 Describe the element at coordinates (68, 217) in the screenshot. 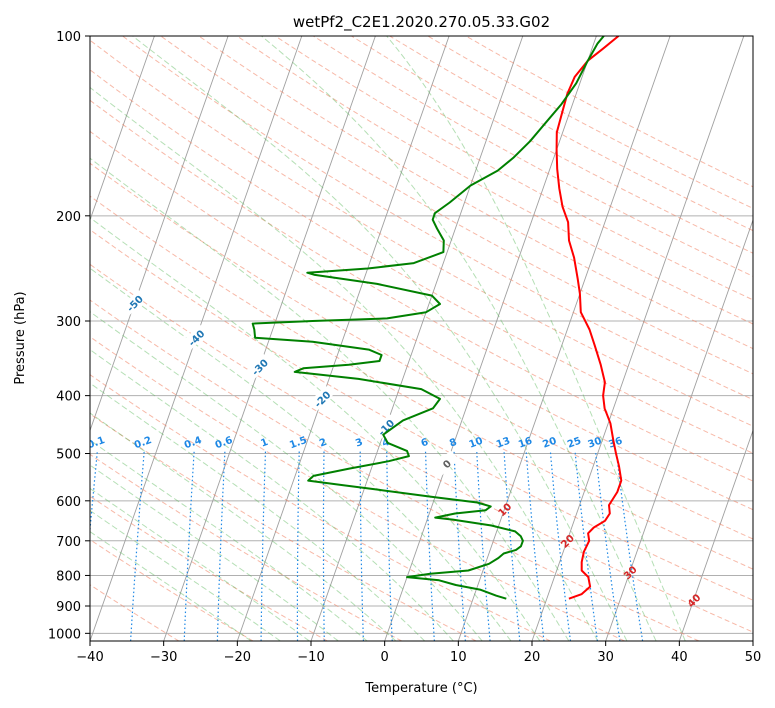

I see `y-tick-label: 200` at that location.